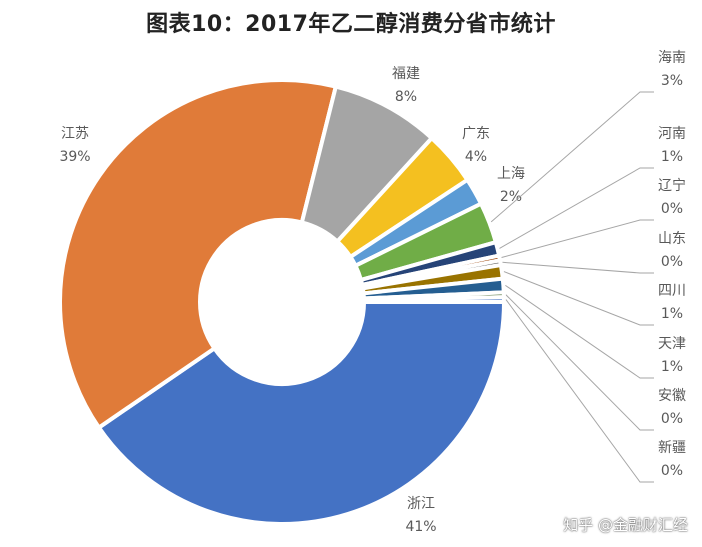 The height and width of the screenshot is (547, 702). I want to click on watermark: 知乎 @金融财汇经, so click(625, 525).